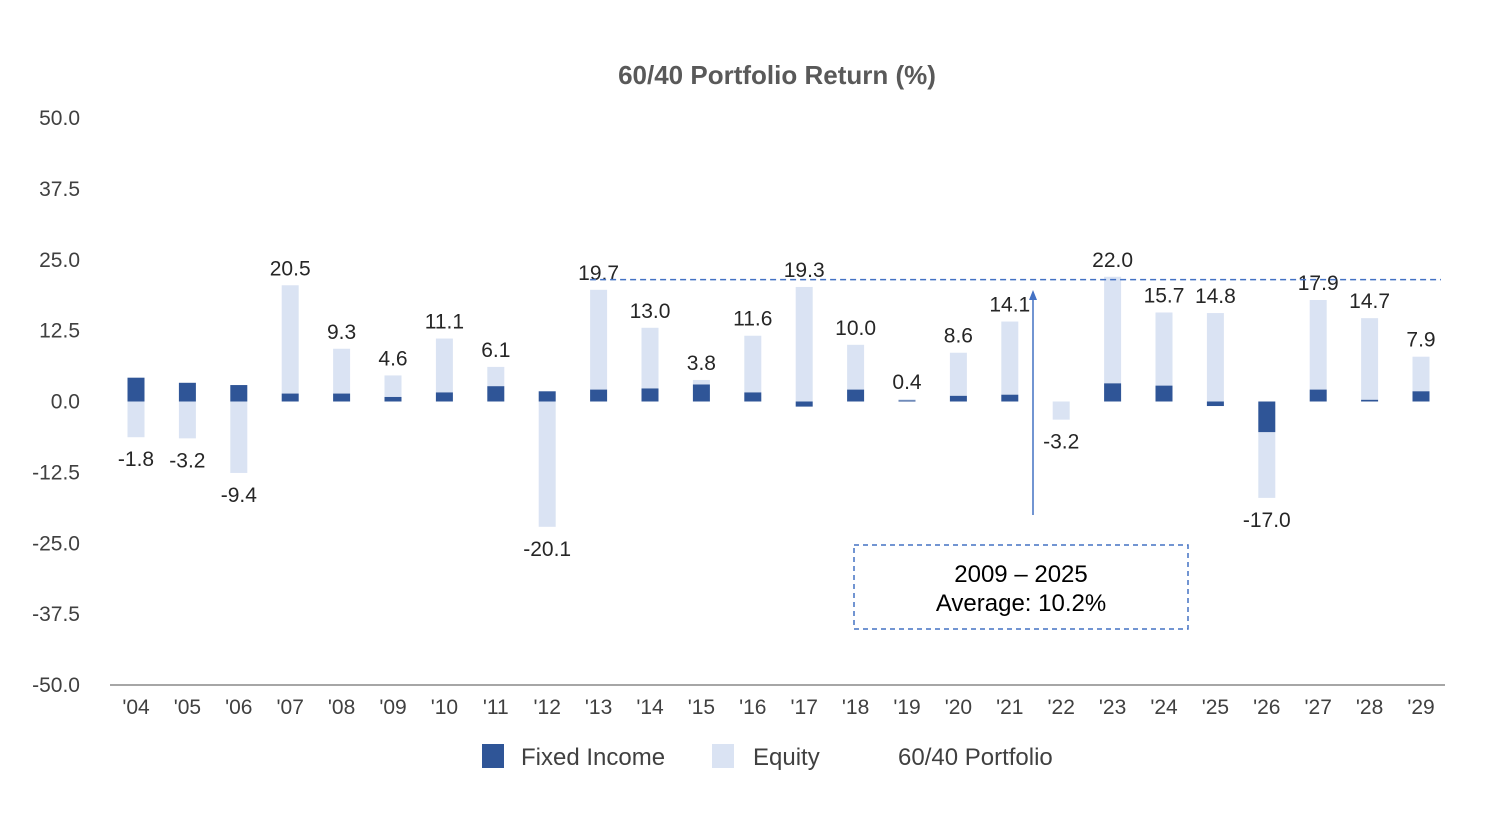  I want to click on x-tick-label: '07, so click(290, 707).